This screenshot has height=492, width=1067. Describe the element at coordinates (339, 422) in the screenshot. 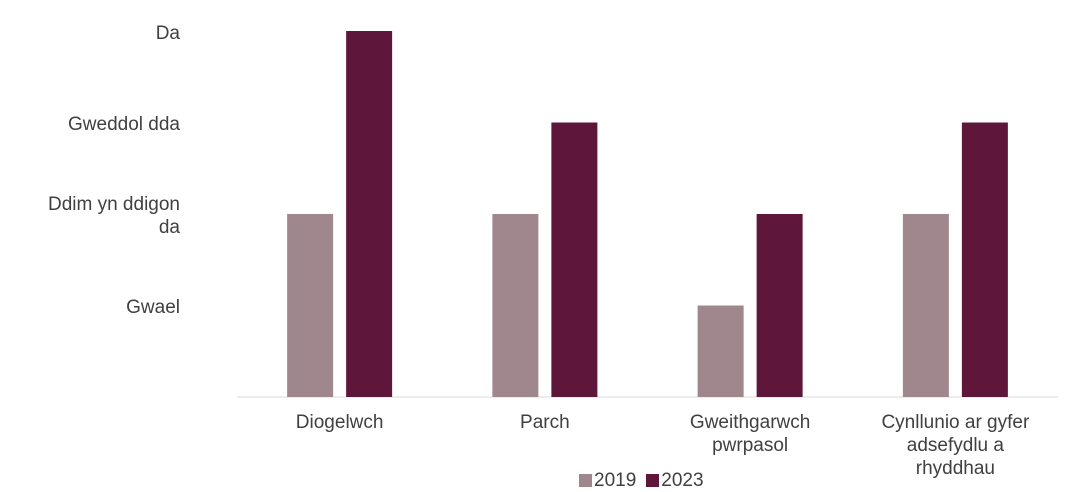

I see `x-tick-label: Diogelwch` at that location.